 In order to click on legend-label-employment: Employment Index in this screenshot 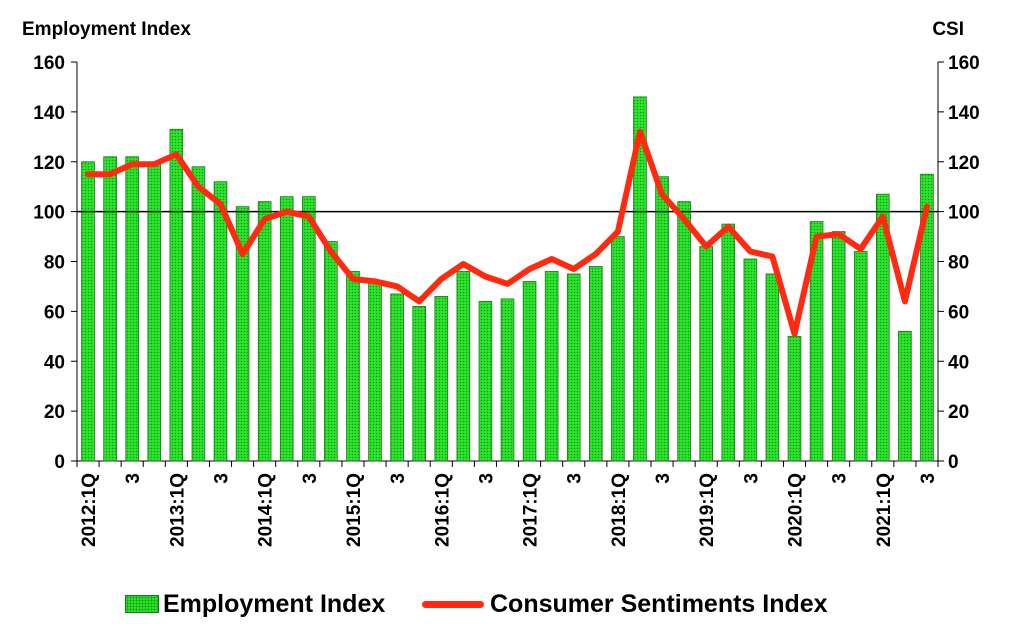, I will do `click(274, 603)`.